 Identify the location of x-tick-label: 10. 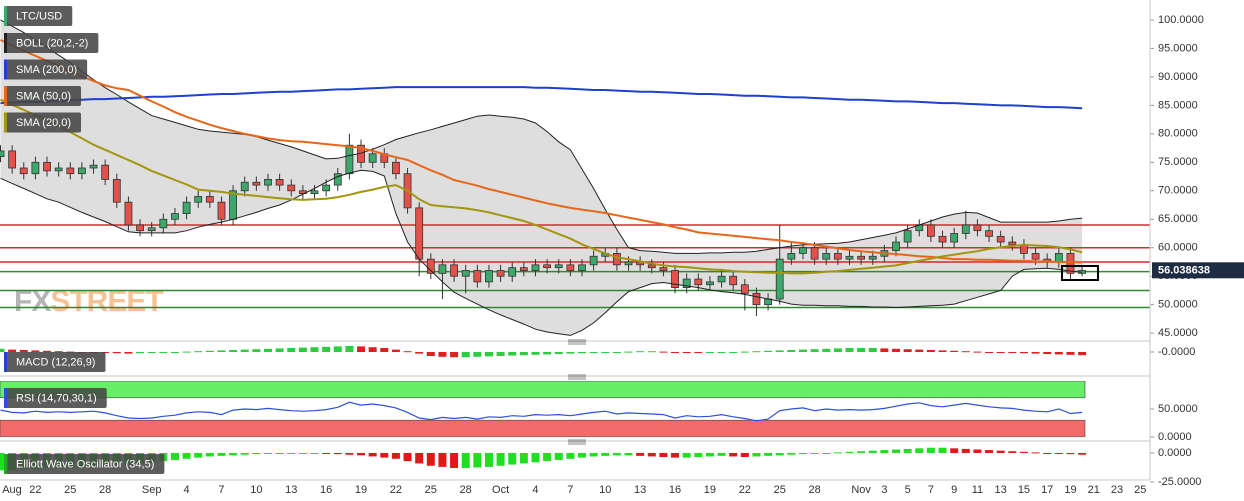
(256, 490).